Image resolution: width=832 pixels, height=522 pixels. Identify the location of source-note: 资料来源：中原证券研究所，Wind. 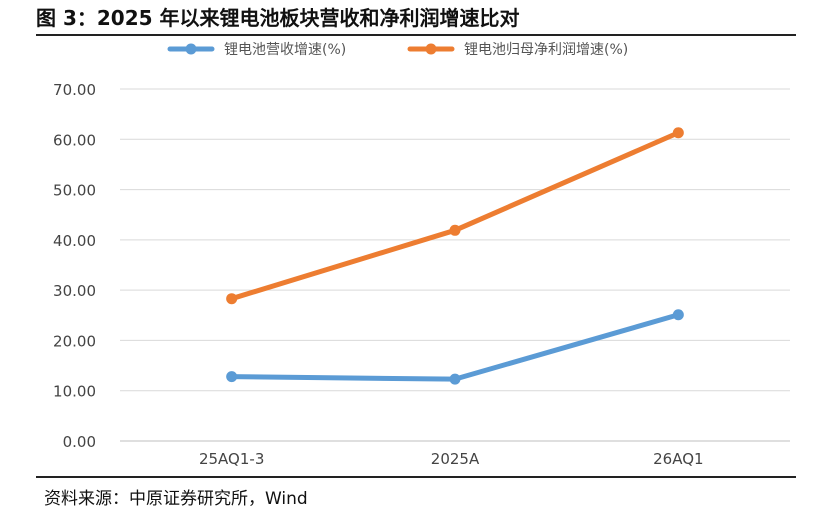
(176, 499).